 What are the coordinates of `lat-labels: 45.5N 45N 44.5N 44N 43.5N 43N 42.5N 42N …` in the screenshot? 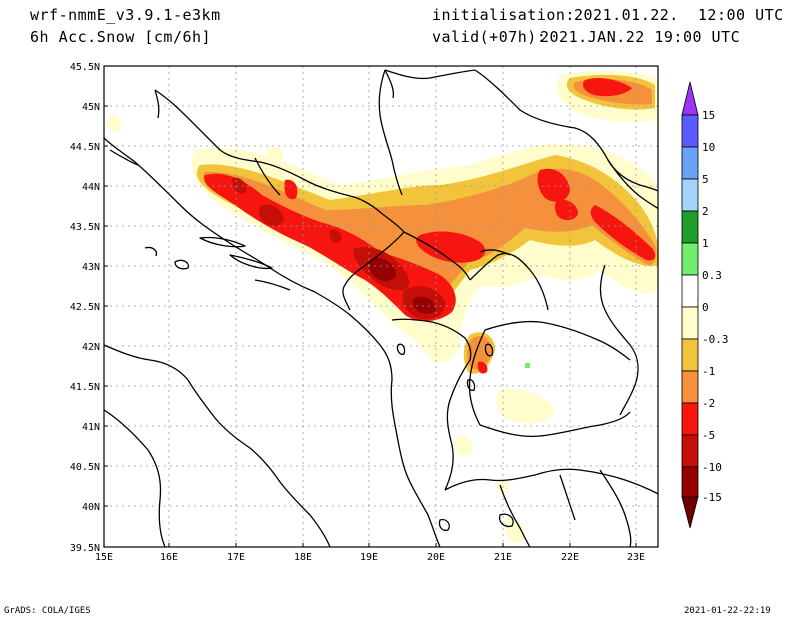 It's located at (85, 308).